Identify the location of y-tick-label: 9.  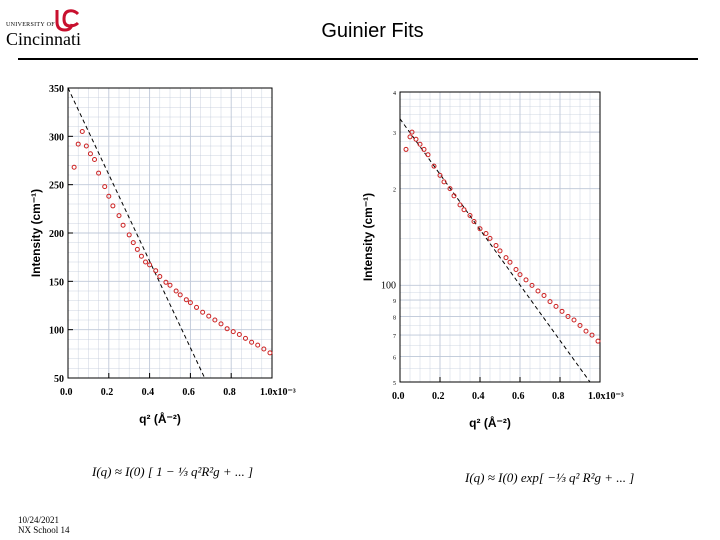
(394, 302).